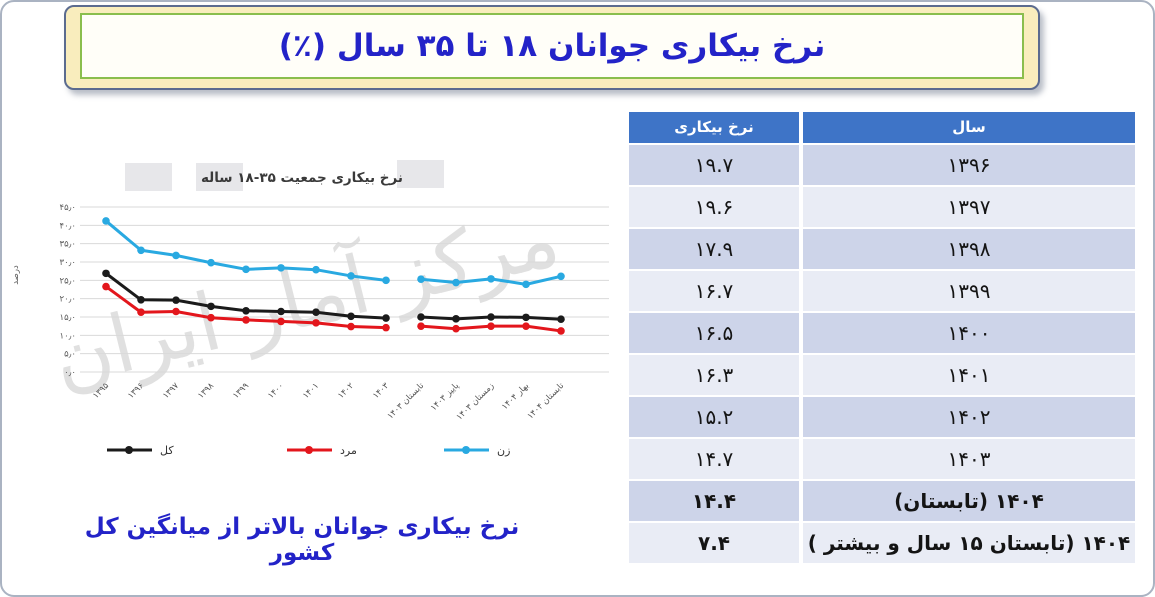  I want to click on rate-cell: ۱۶.۷, so click(714, 291).